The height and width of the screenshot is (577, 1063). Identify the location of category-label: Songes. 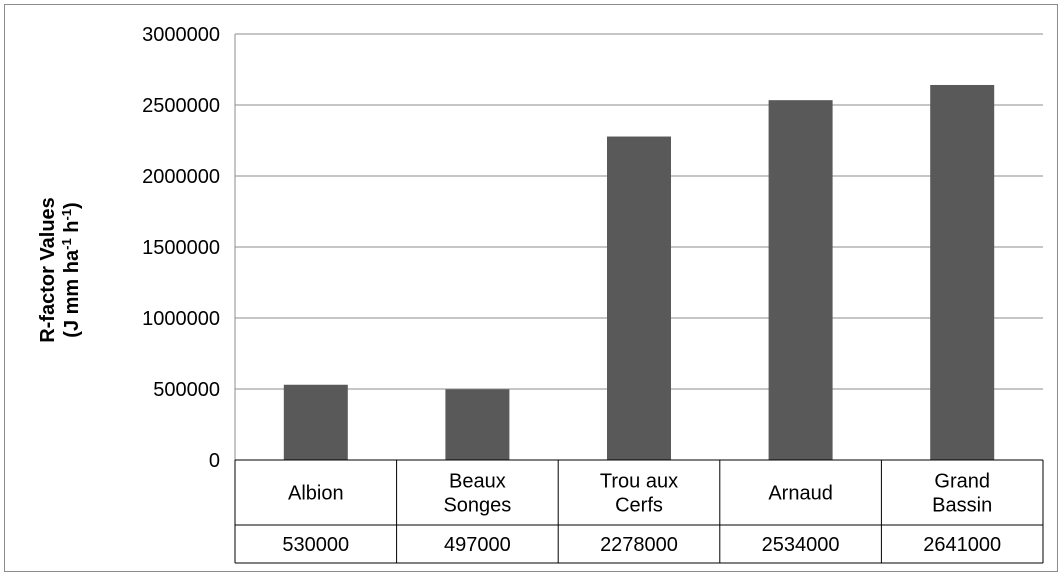
(477, 506).